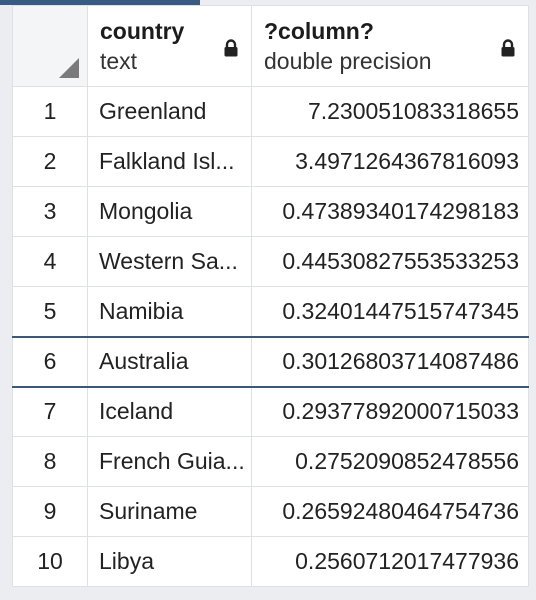 Image resolution: width=536 pixels, height=600 pixels. Describe the element at coordinates (50, 211) in the screenshot. I see `row-number: 3` at that location.